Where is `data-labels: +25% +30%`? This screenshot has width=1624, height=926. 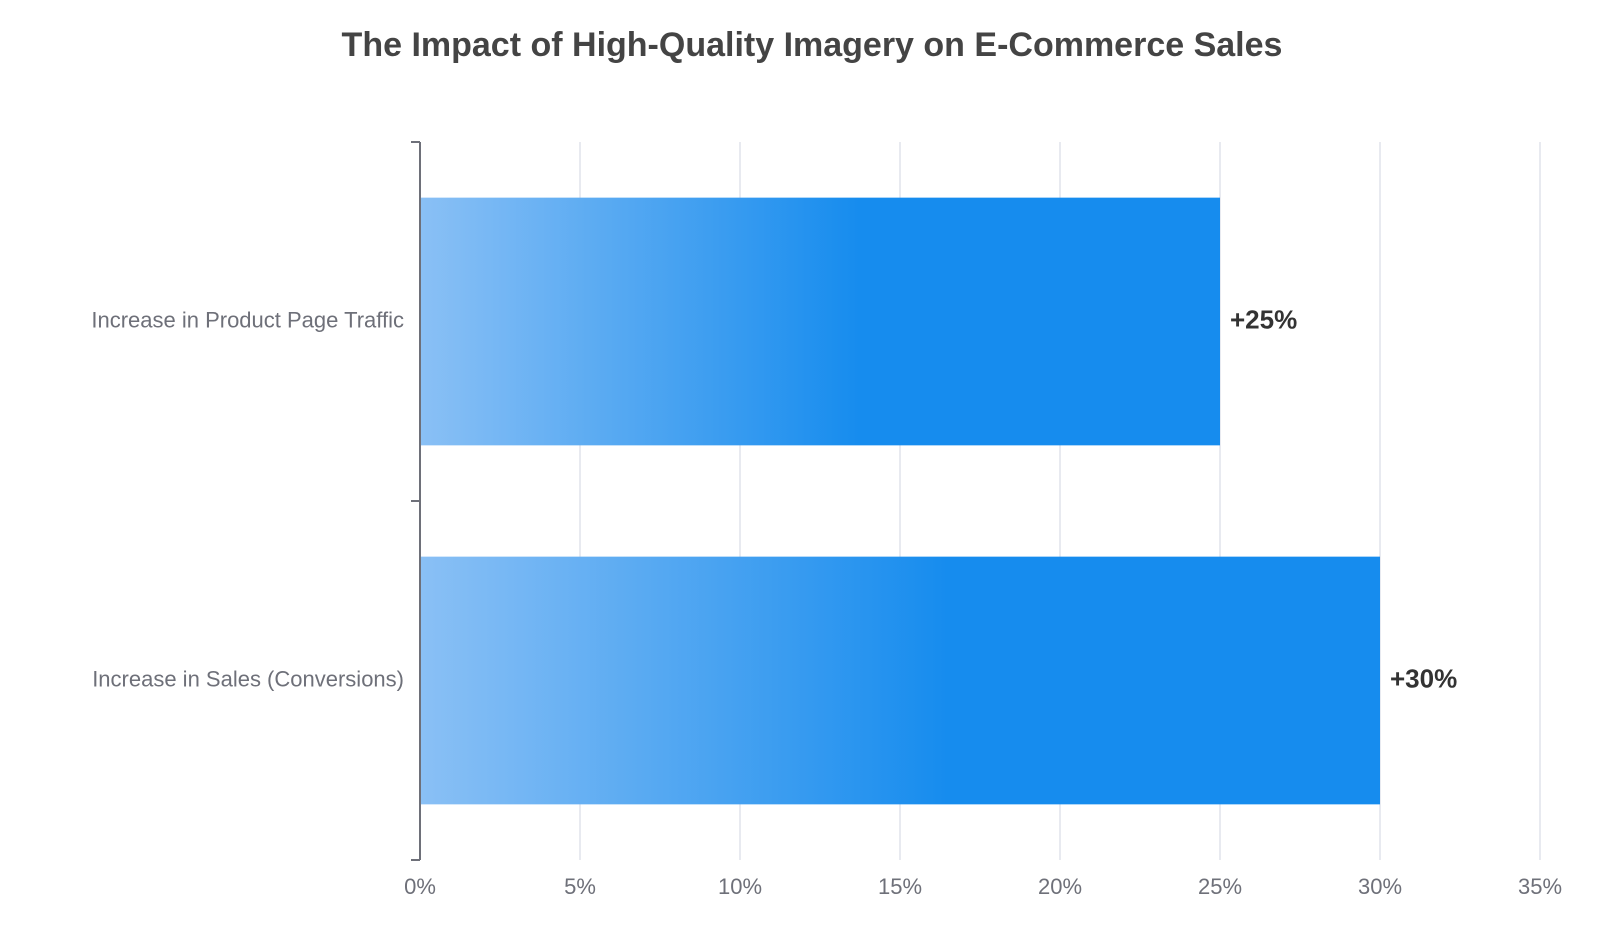 data-labels: +25% +30% is located at coordinates (1343, 498).